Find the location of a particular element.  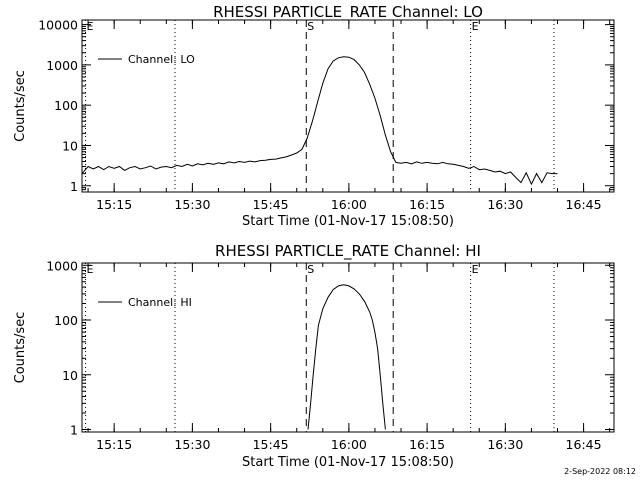

legend-label: Channel: HI is located at coordinates (160, 302).